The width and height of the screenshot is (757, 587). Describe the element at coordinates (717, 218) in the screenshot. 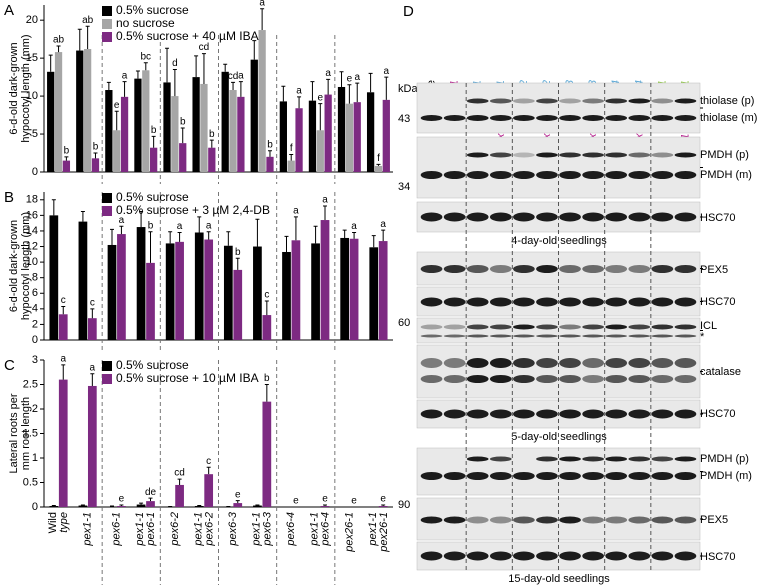

I see `band-label: HSC70` at that location.